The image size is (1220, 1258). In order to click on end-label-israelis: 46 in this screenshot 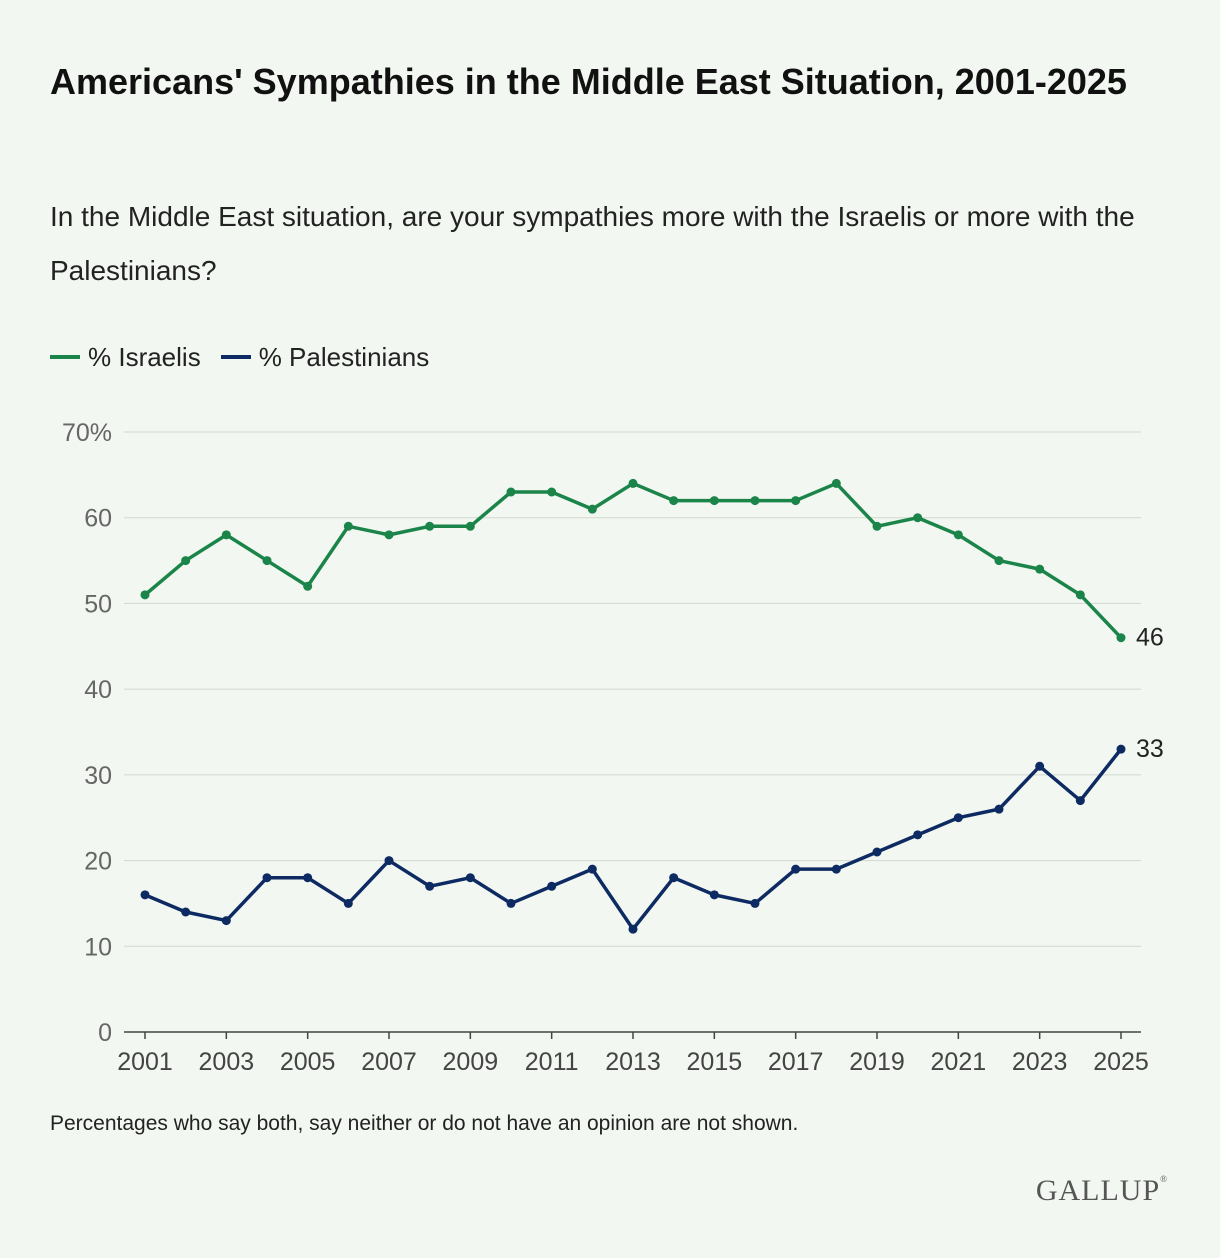, I will do `click(1150, 638)`.